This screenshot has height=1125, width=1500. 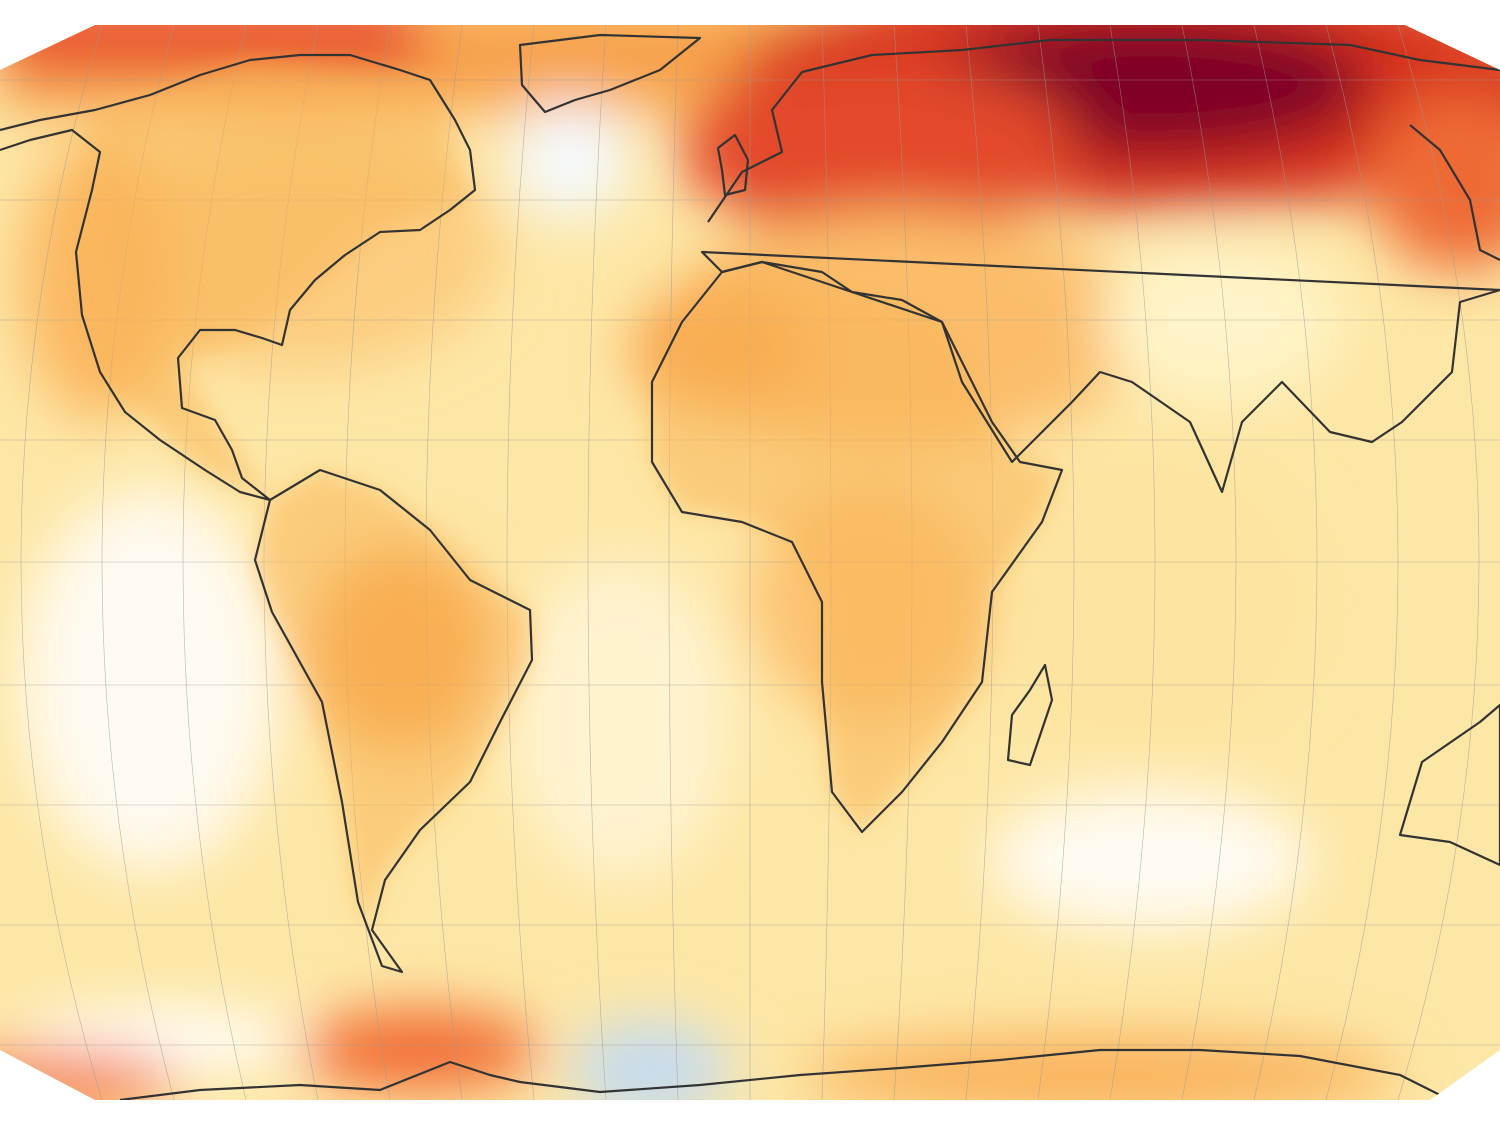 What do you see at coordinates (1449, 785) in the screenshot?
I see `australia` at bounding box center [1449, 785].